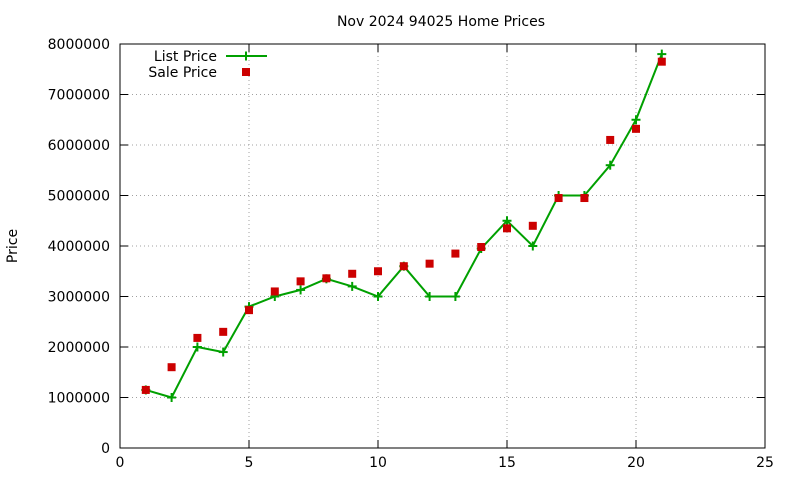  Describe the element at coordinates (765, 463) in the screenshot. I see `x-tick-label: 25` at that location.